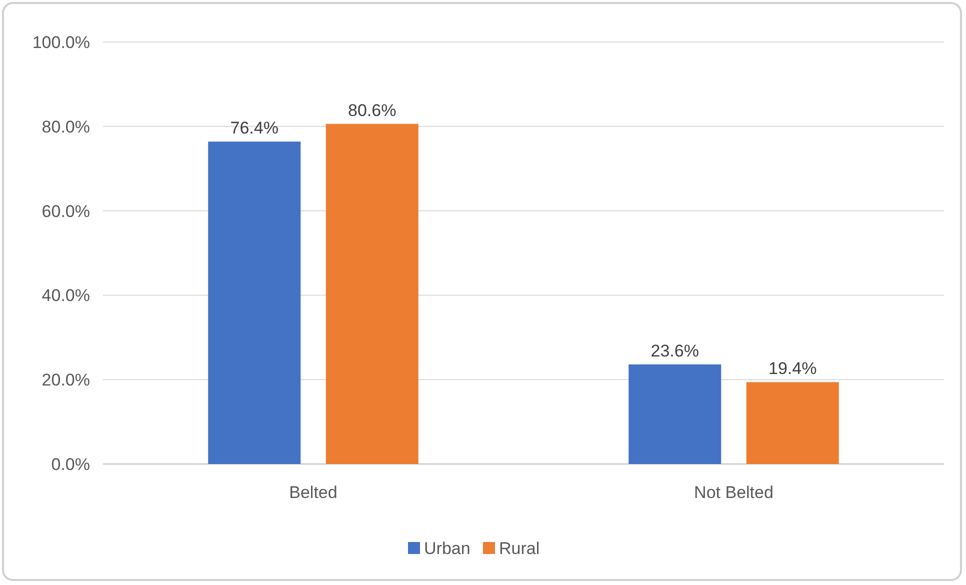 The height and width of the screenshot is (585, 966). I want to click on data-label: 19.4%, so click(792, 368).